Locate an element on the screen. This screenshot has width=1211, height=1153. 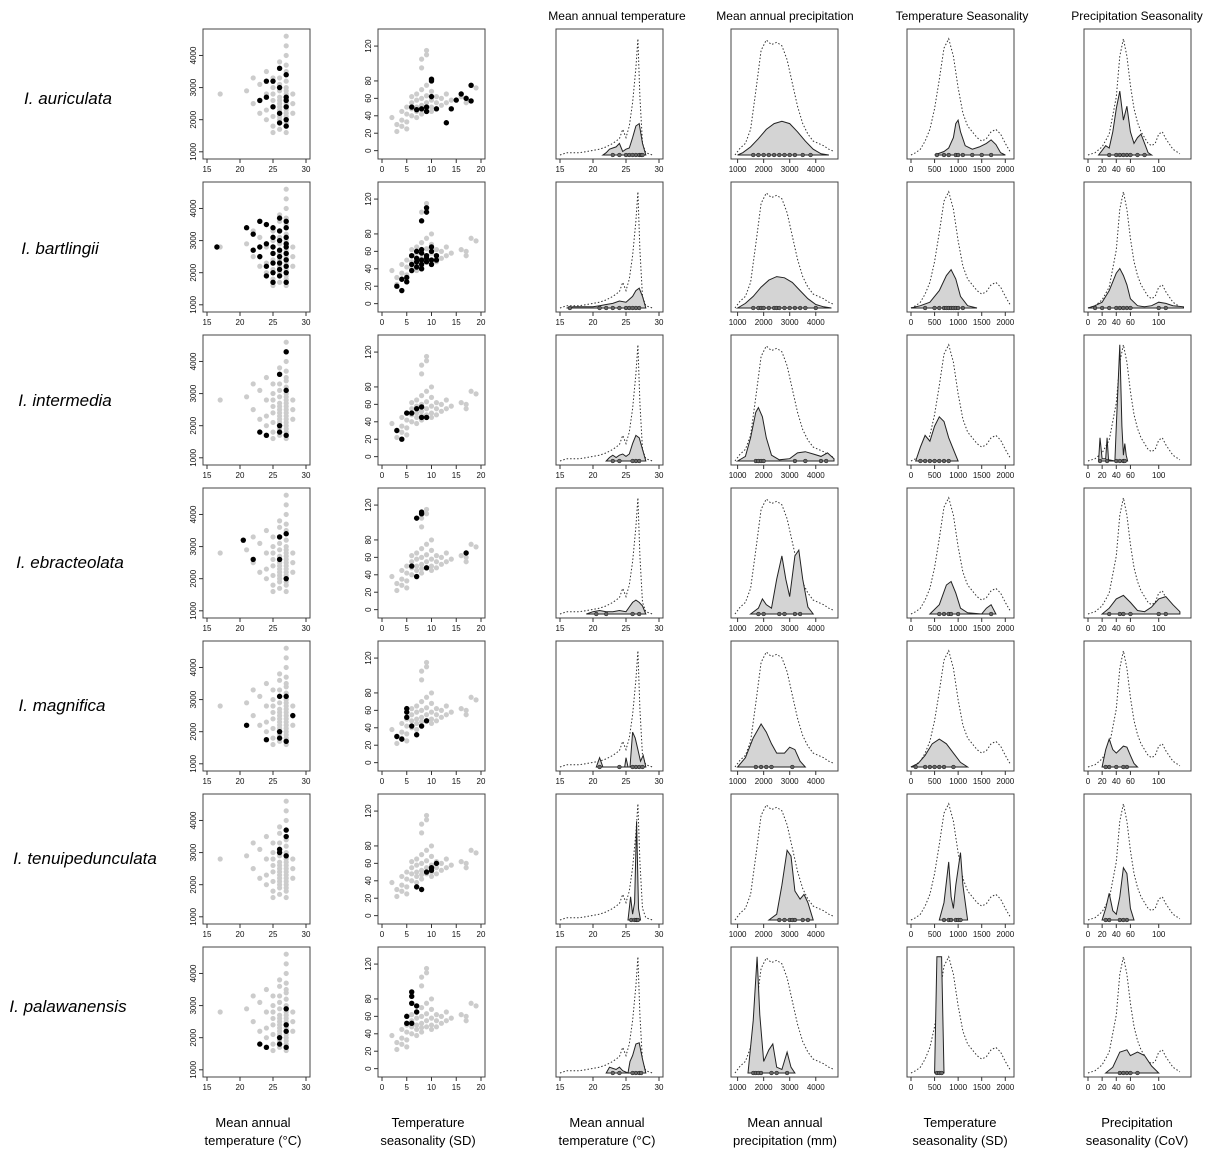
x-tick-label: 4000 is located at coordinates (816, 934).